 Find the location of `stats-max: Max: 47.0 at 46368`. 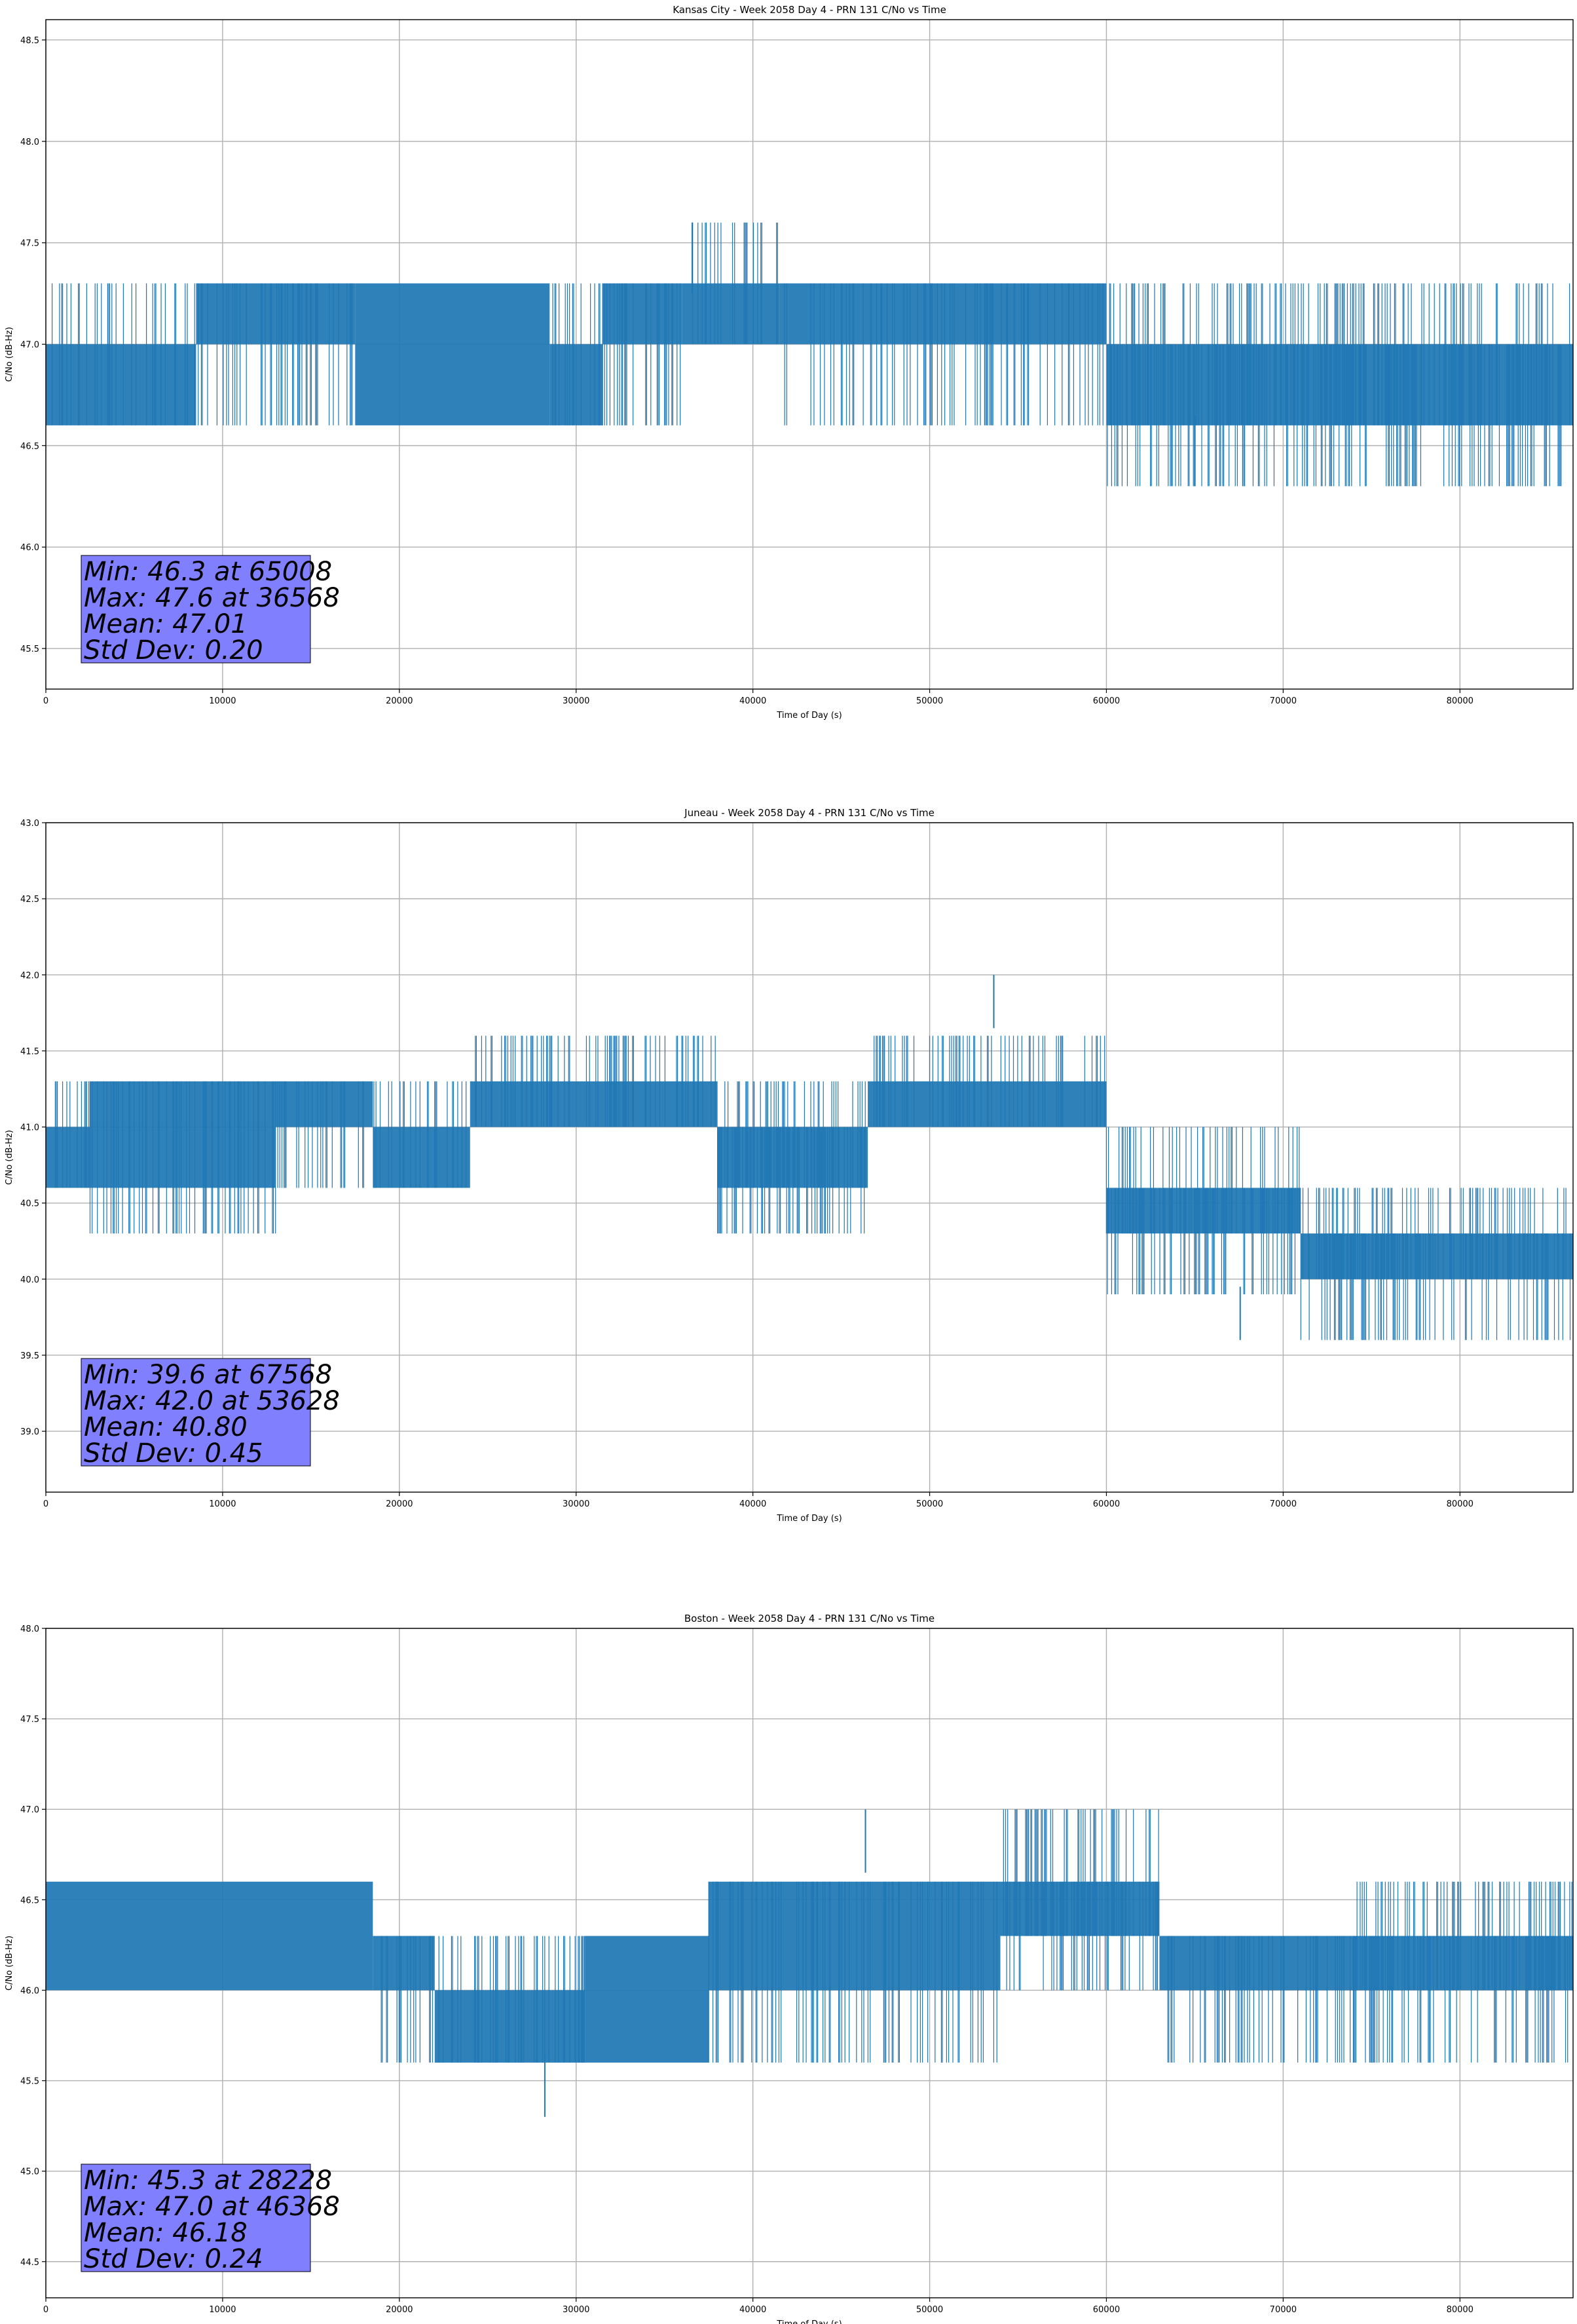

stats-max: Max: 47.0 at 46368 is located at coordinates (212, 2207).